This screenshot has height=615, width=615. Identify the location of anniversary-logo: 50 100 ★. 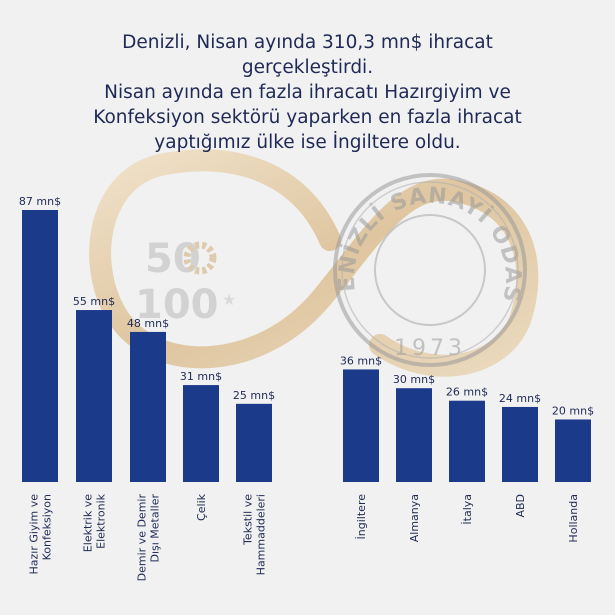
(185, 282).